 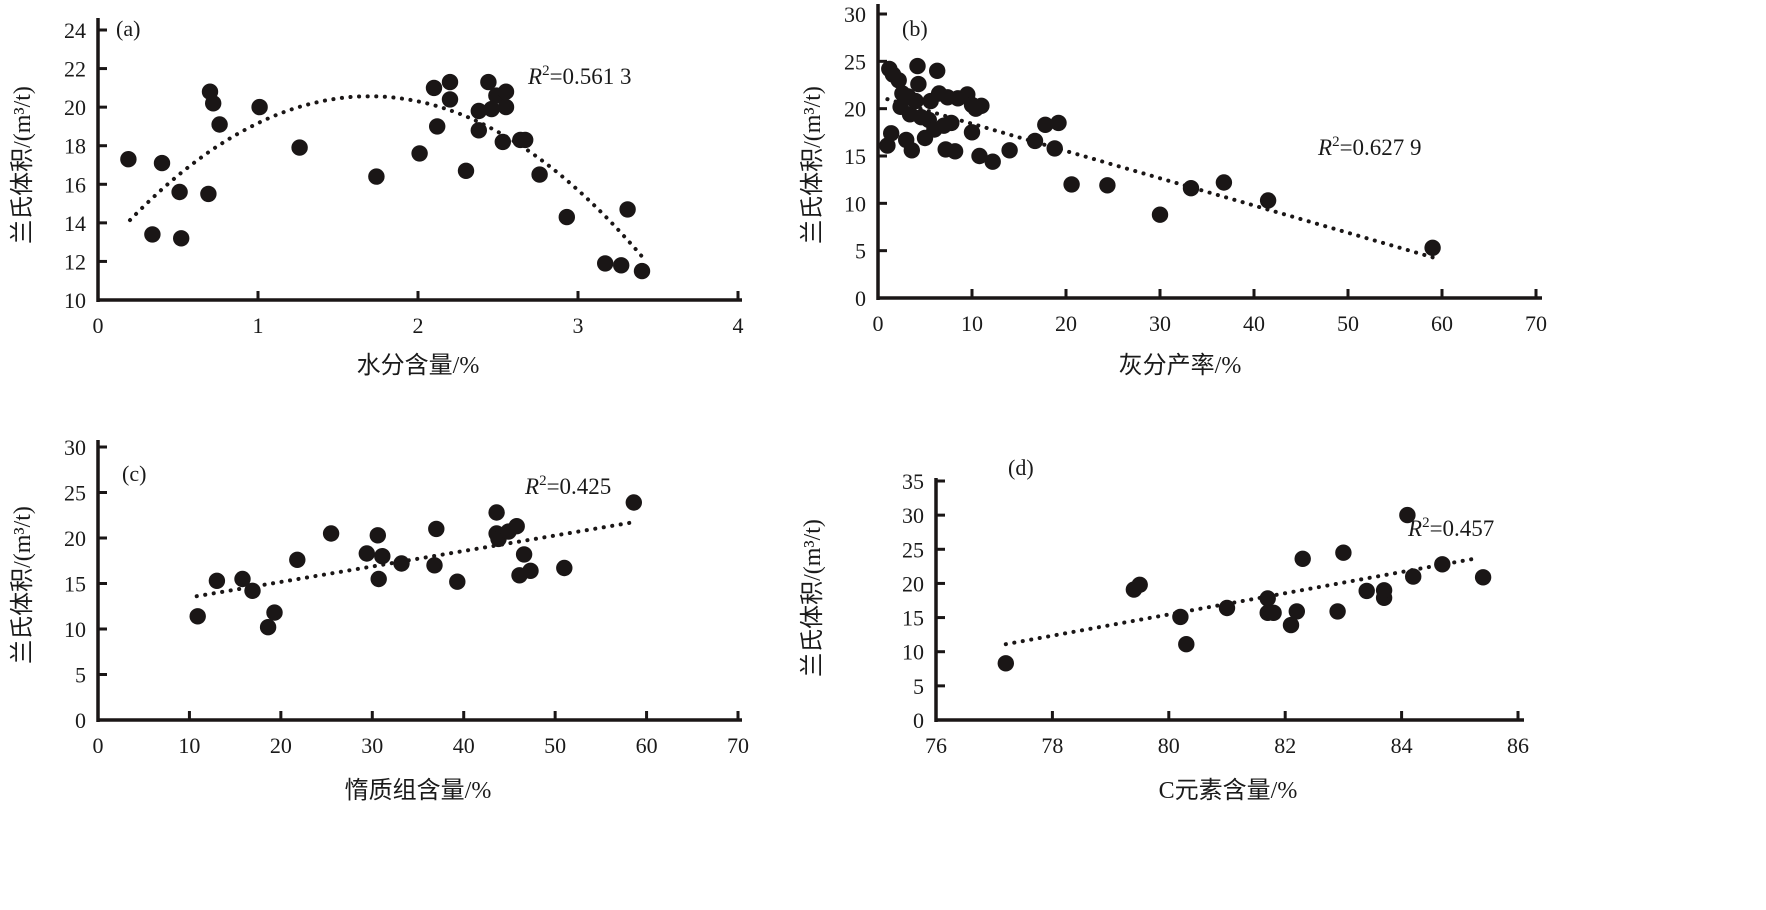 I want to click on panel-a-xlabel: 水分含量/%, so click(x=418, y=365).